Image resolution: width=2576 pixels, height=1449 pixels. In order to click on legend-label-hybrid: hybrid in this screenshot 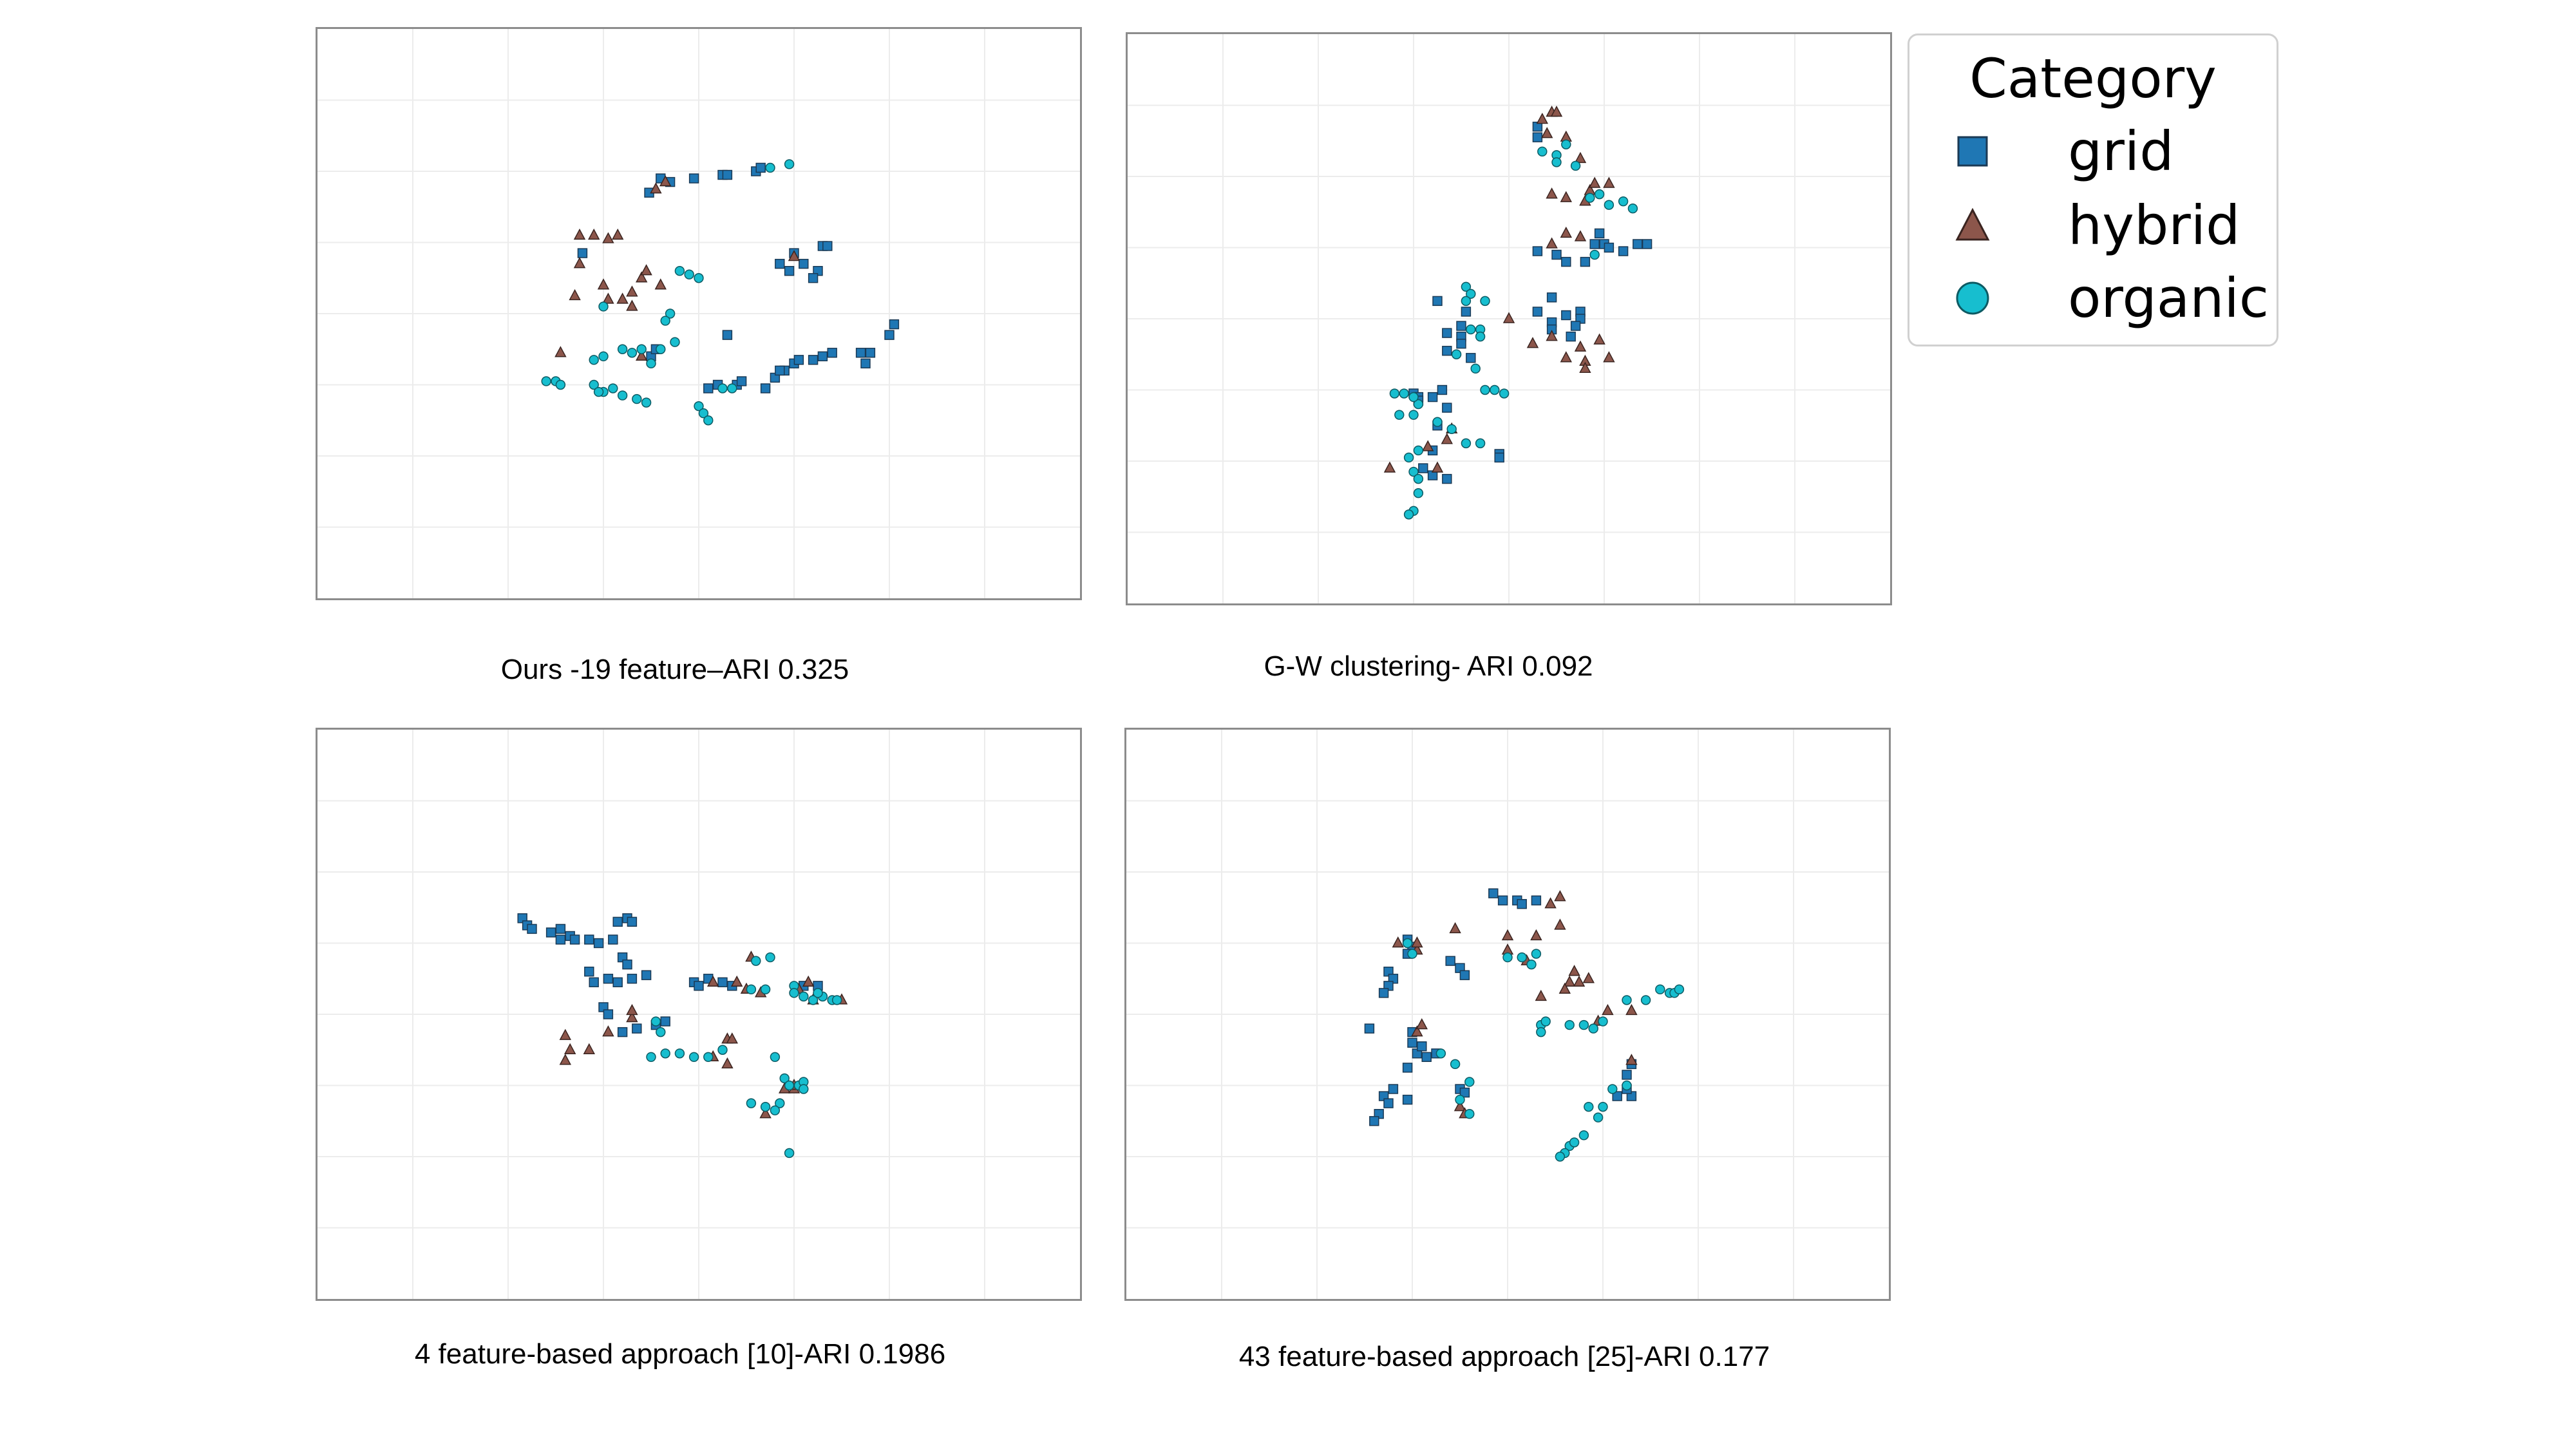, I will do `click(2154, 225)`.